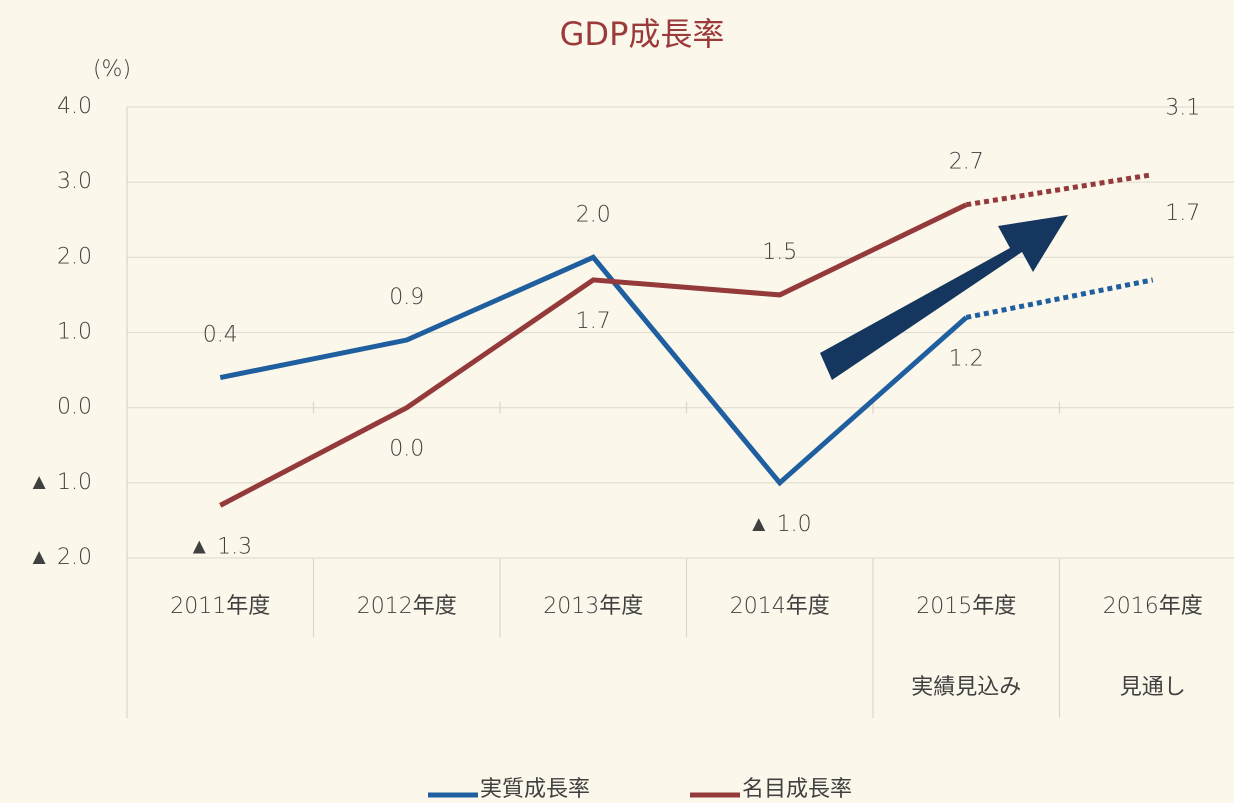  Describe the element at coordinates (779, 252) in the screenshot. I see `data-label: 1.5` at that location.